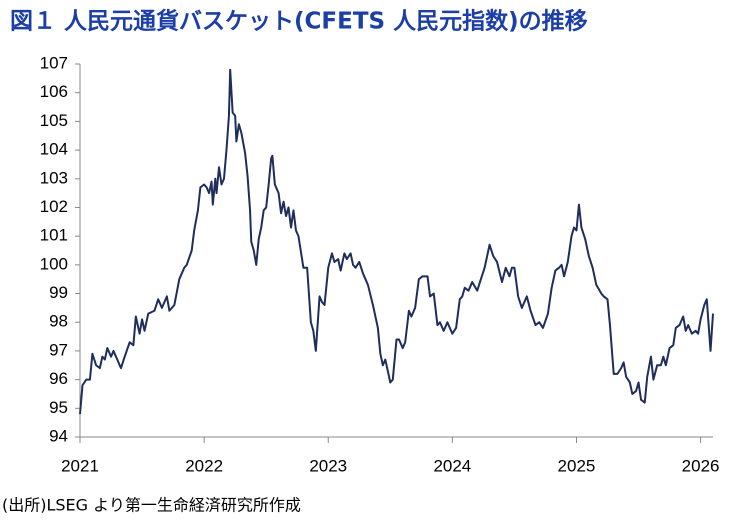 This screenshot has height=520, width=730. I want to click on x-tick-label: 2022, so click(204, 465).